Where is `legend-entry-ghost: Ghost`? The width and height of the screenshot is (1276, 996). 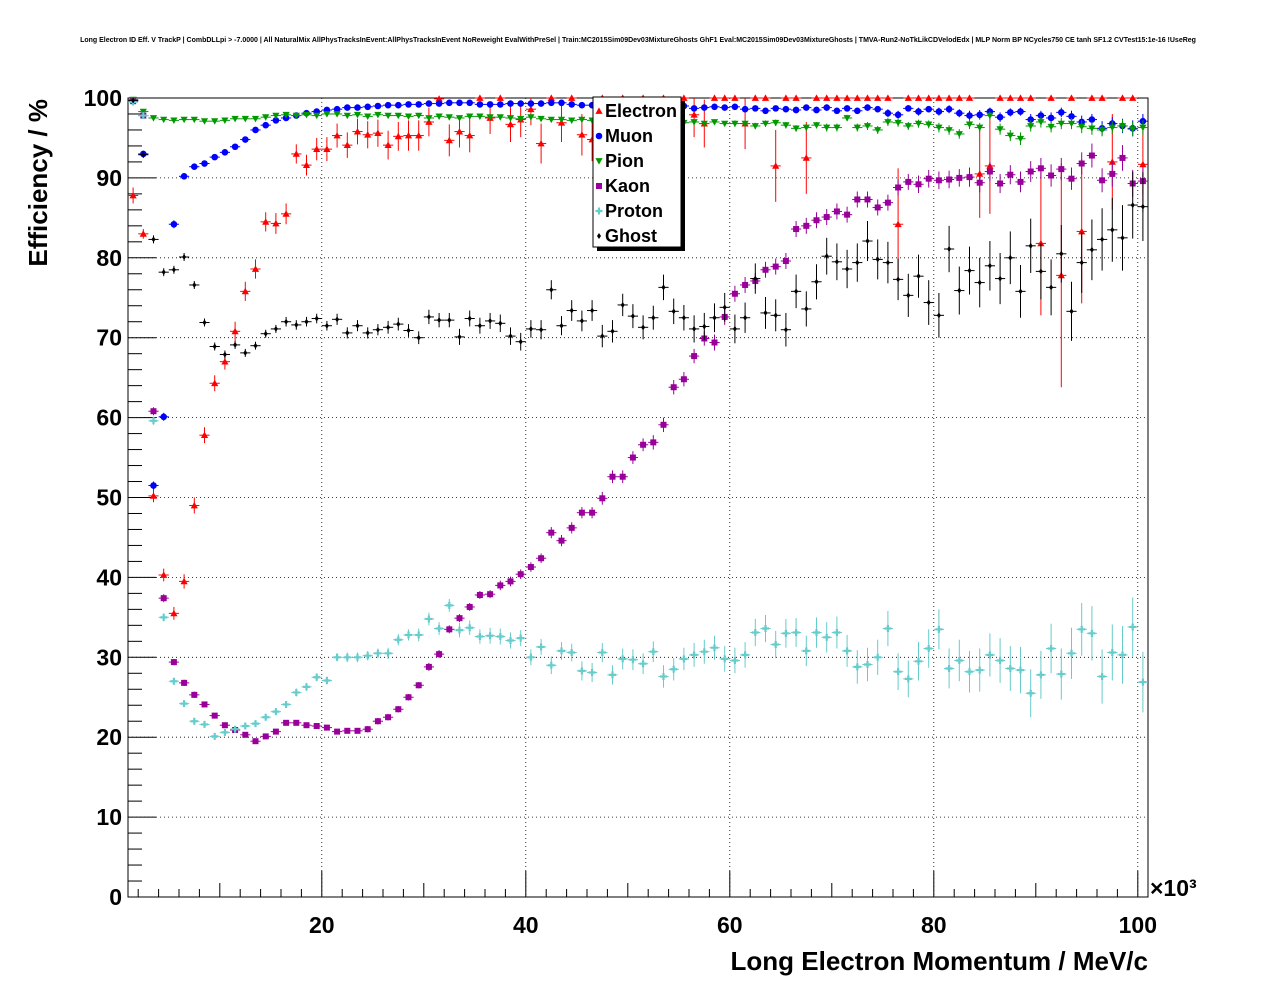
legend-entry-ghost: Ghost is located at coordinates (627, 236).